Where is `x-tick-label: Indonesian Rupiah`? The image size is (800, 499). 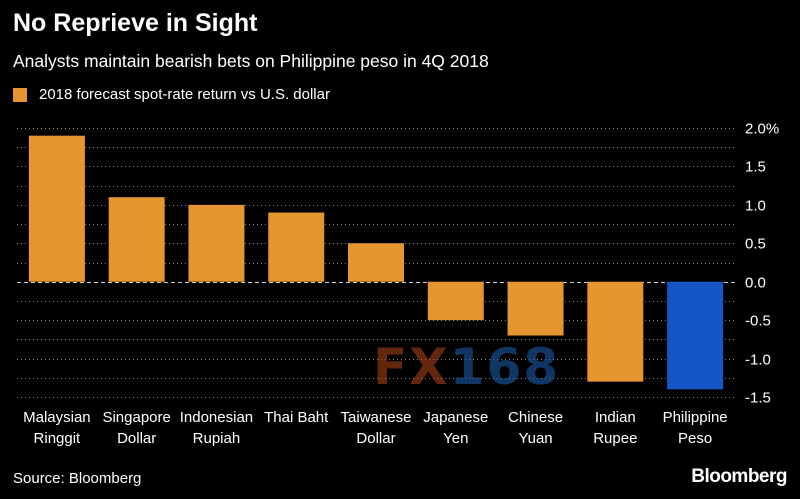 x-tick-label: Indonesian Rupiah is located at coordinates (216, 428).